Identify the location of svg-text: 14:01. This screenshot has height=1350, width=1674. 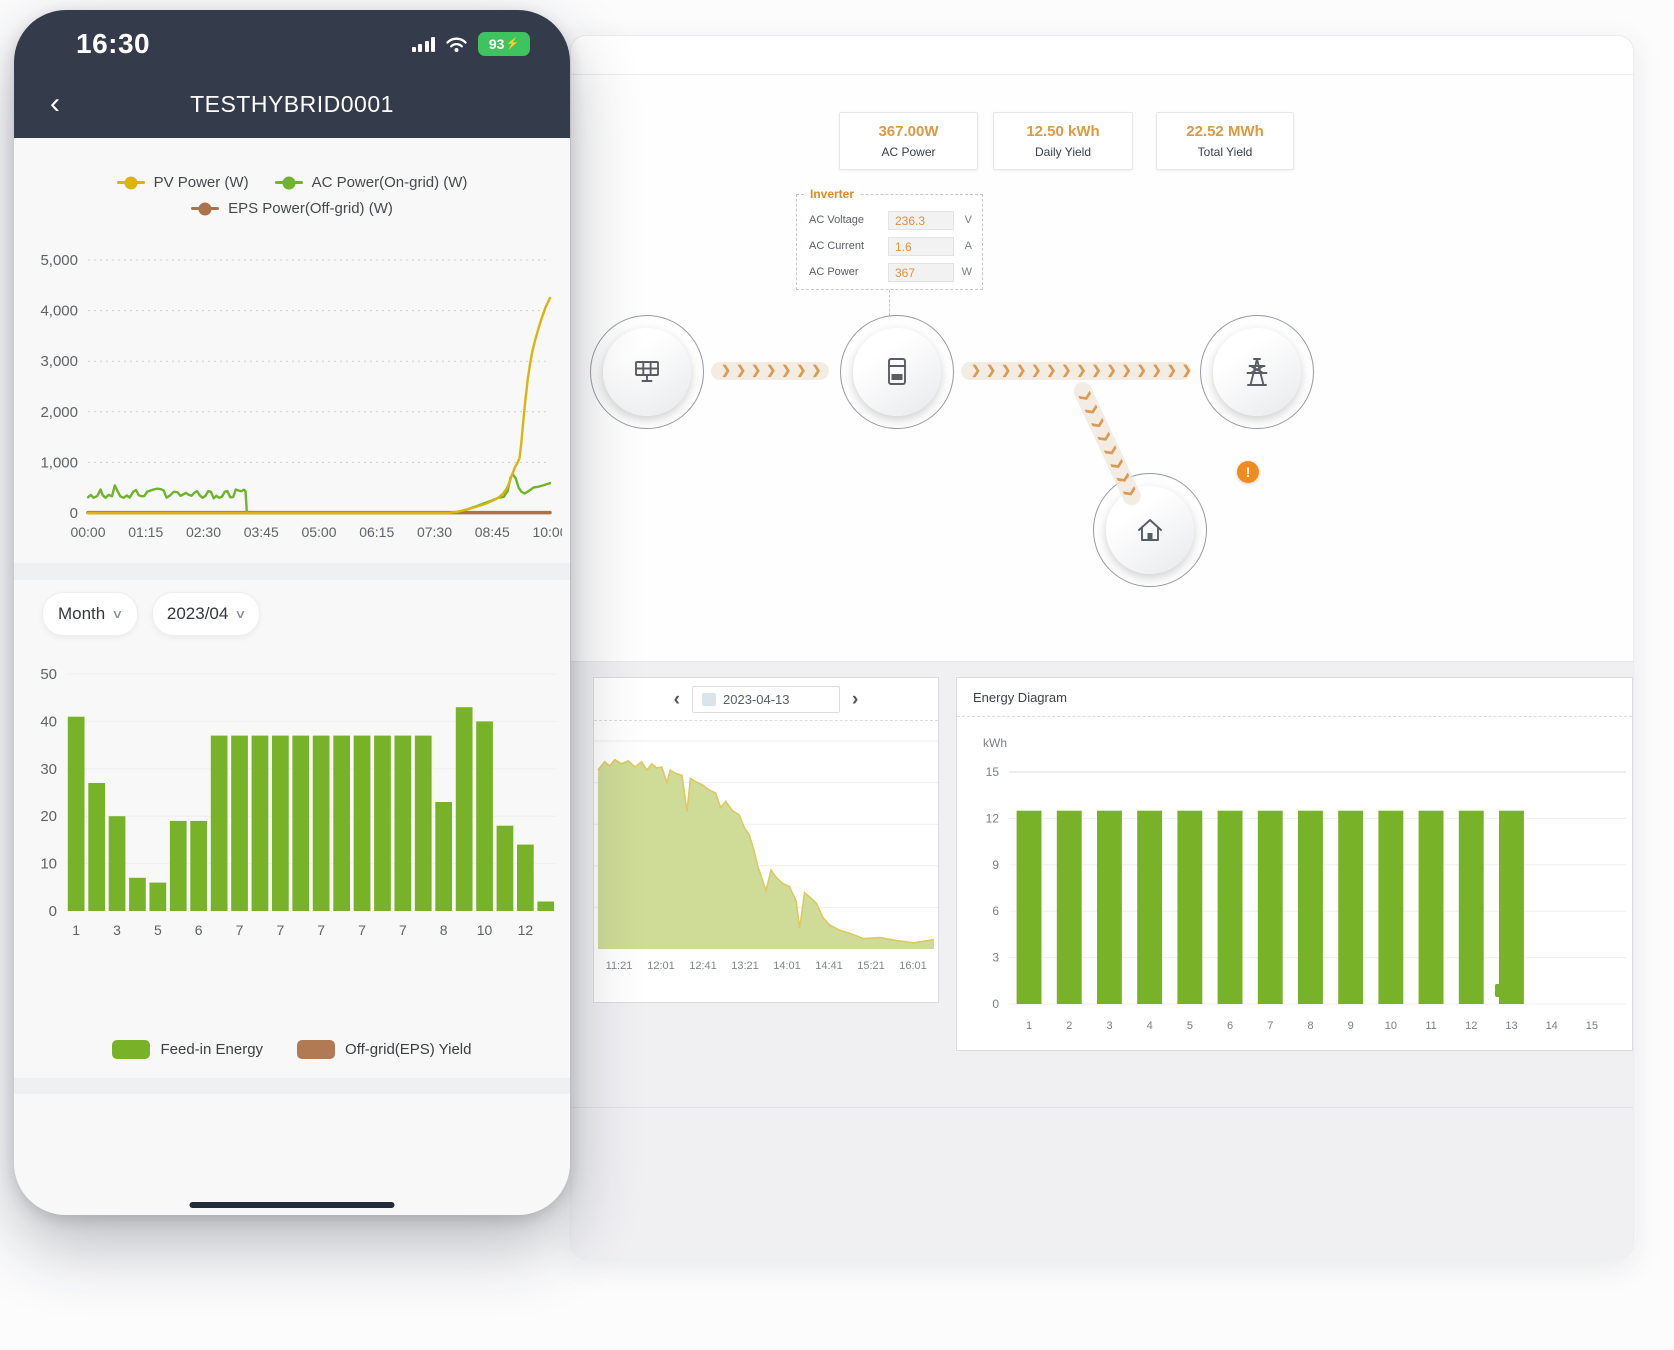
(787, 966).